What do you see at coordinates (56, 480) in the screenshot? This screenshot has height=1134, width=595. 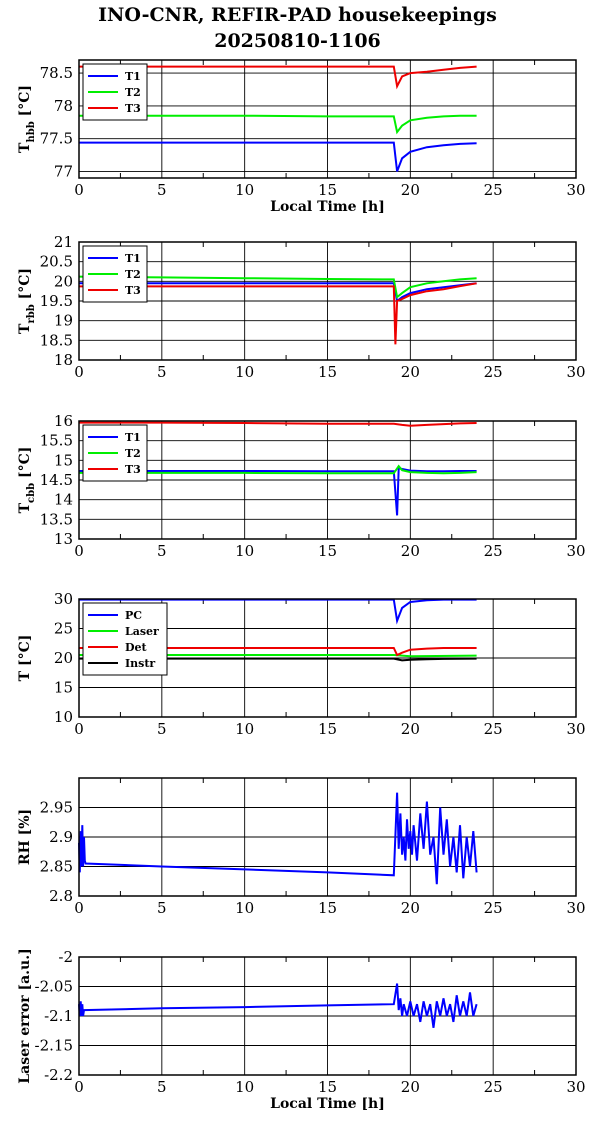 I see `y-tick-label: 14.5` at bounding box center [56, 480].